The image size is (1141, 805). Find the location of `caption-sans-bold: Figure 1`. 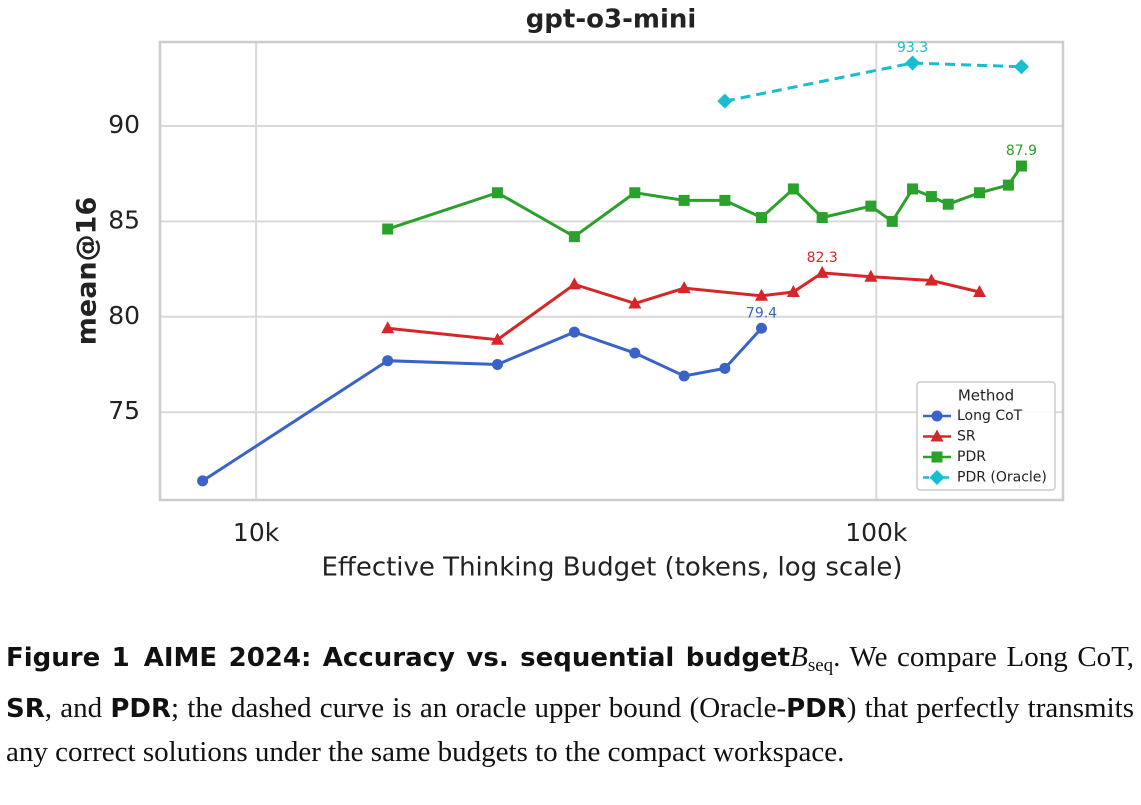

caption-sans-bold: Figure 1 is located at coordinates (68, 658).